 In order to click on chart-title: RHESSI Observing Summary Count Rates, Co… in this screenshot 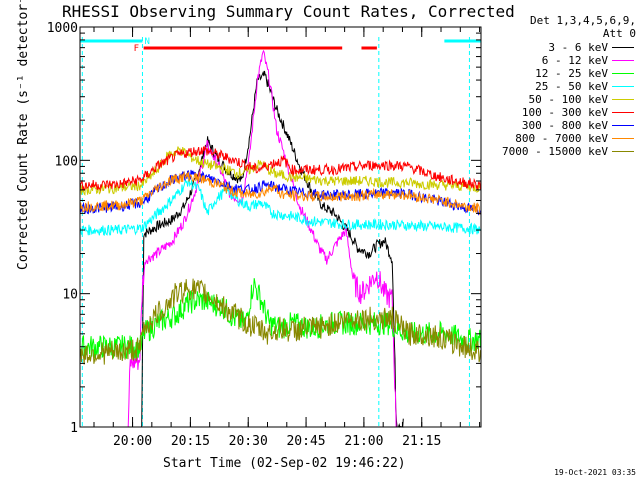, I will do `click(288, 11)`.